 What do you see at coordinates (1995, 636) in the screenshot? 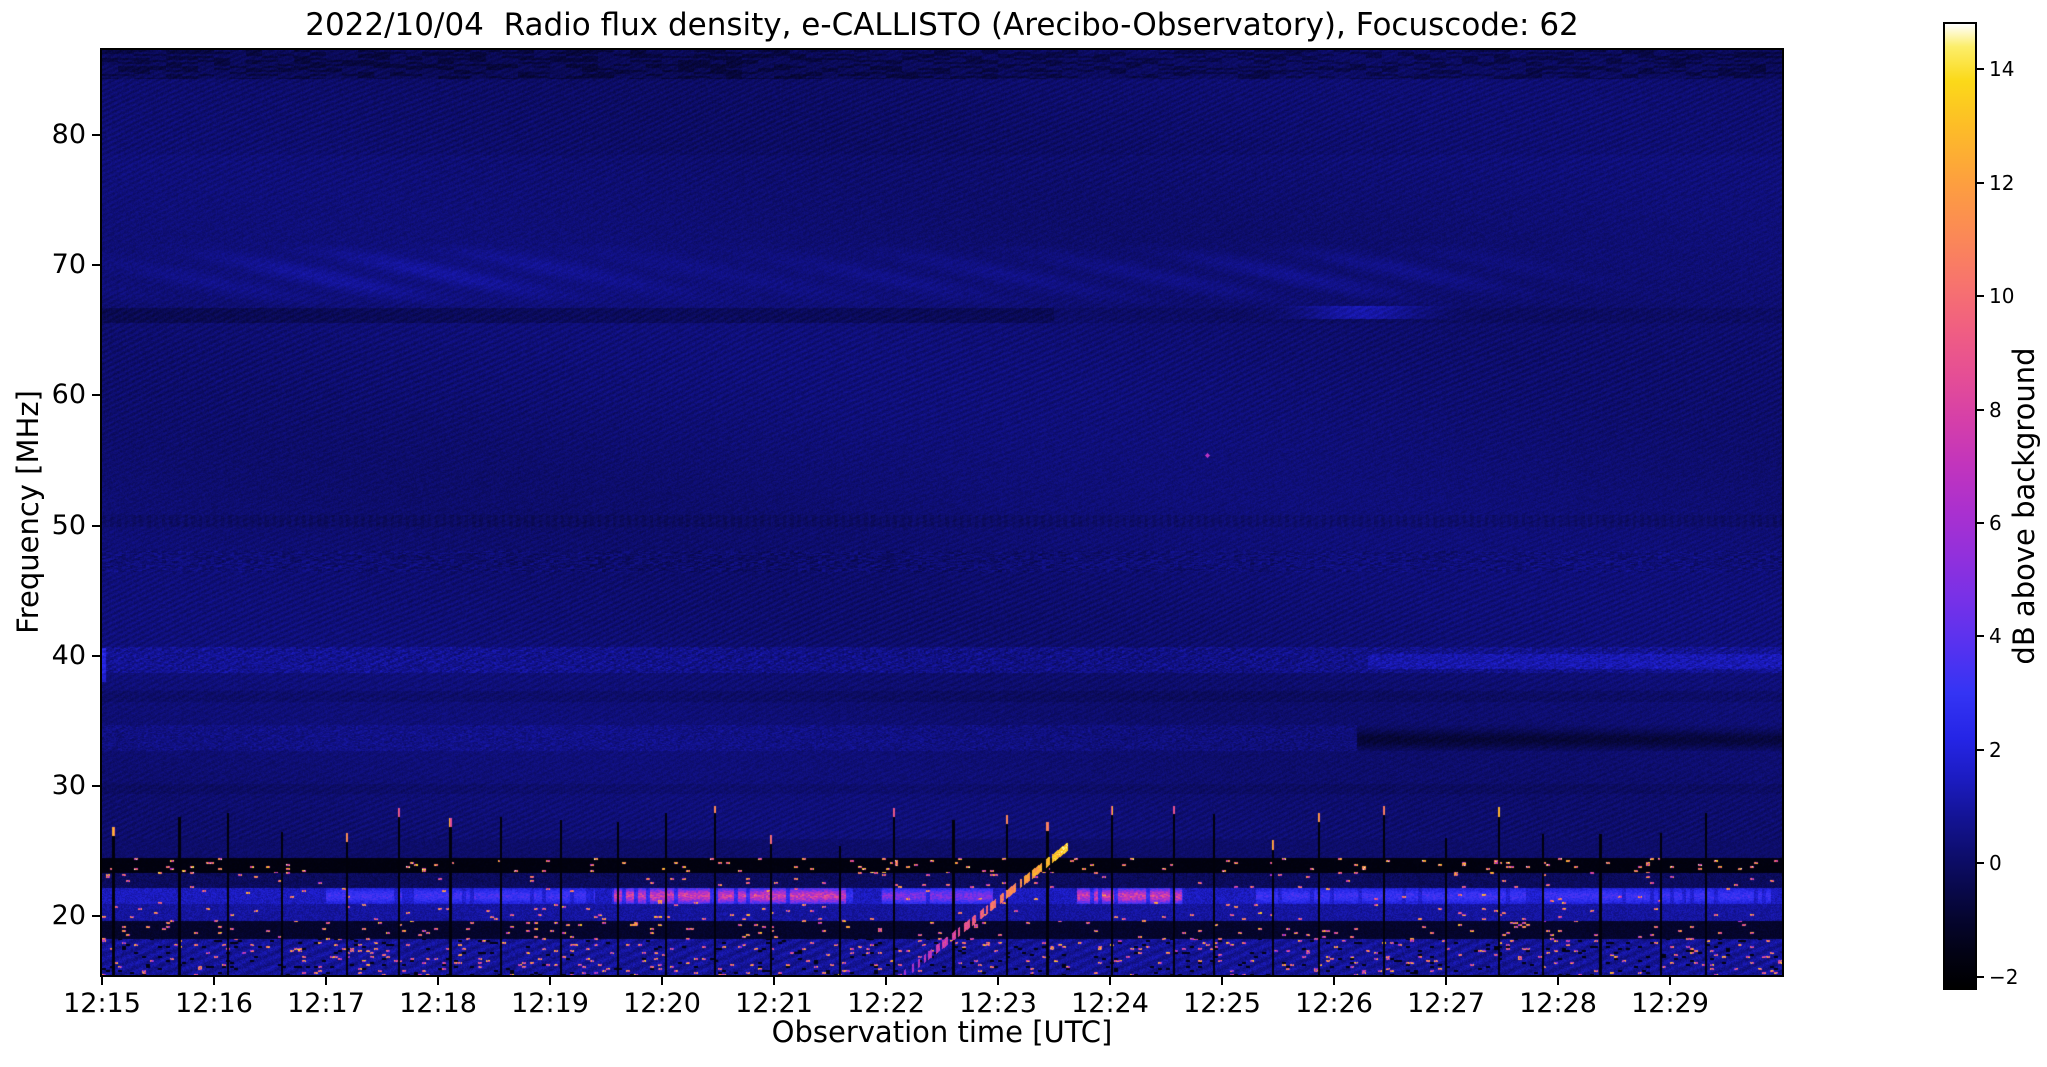
I see `colorbar-tick-label: 4` at bounding box center [1995, 636].